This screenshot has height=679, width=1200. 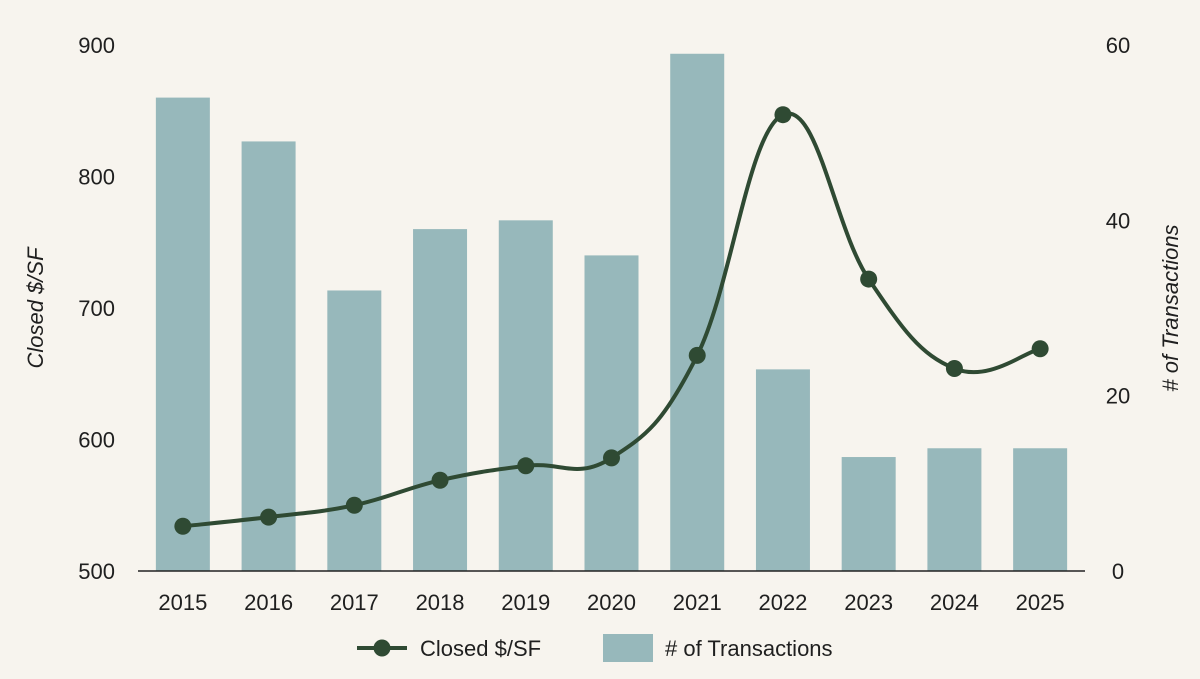 What do you see at coordinates (525, 396) in the screenshot?
I see `bar-2019` at bounding box center [525, 396].